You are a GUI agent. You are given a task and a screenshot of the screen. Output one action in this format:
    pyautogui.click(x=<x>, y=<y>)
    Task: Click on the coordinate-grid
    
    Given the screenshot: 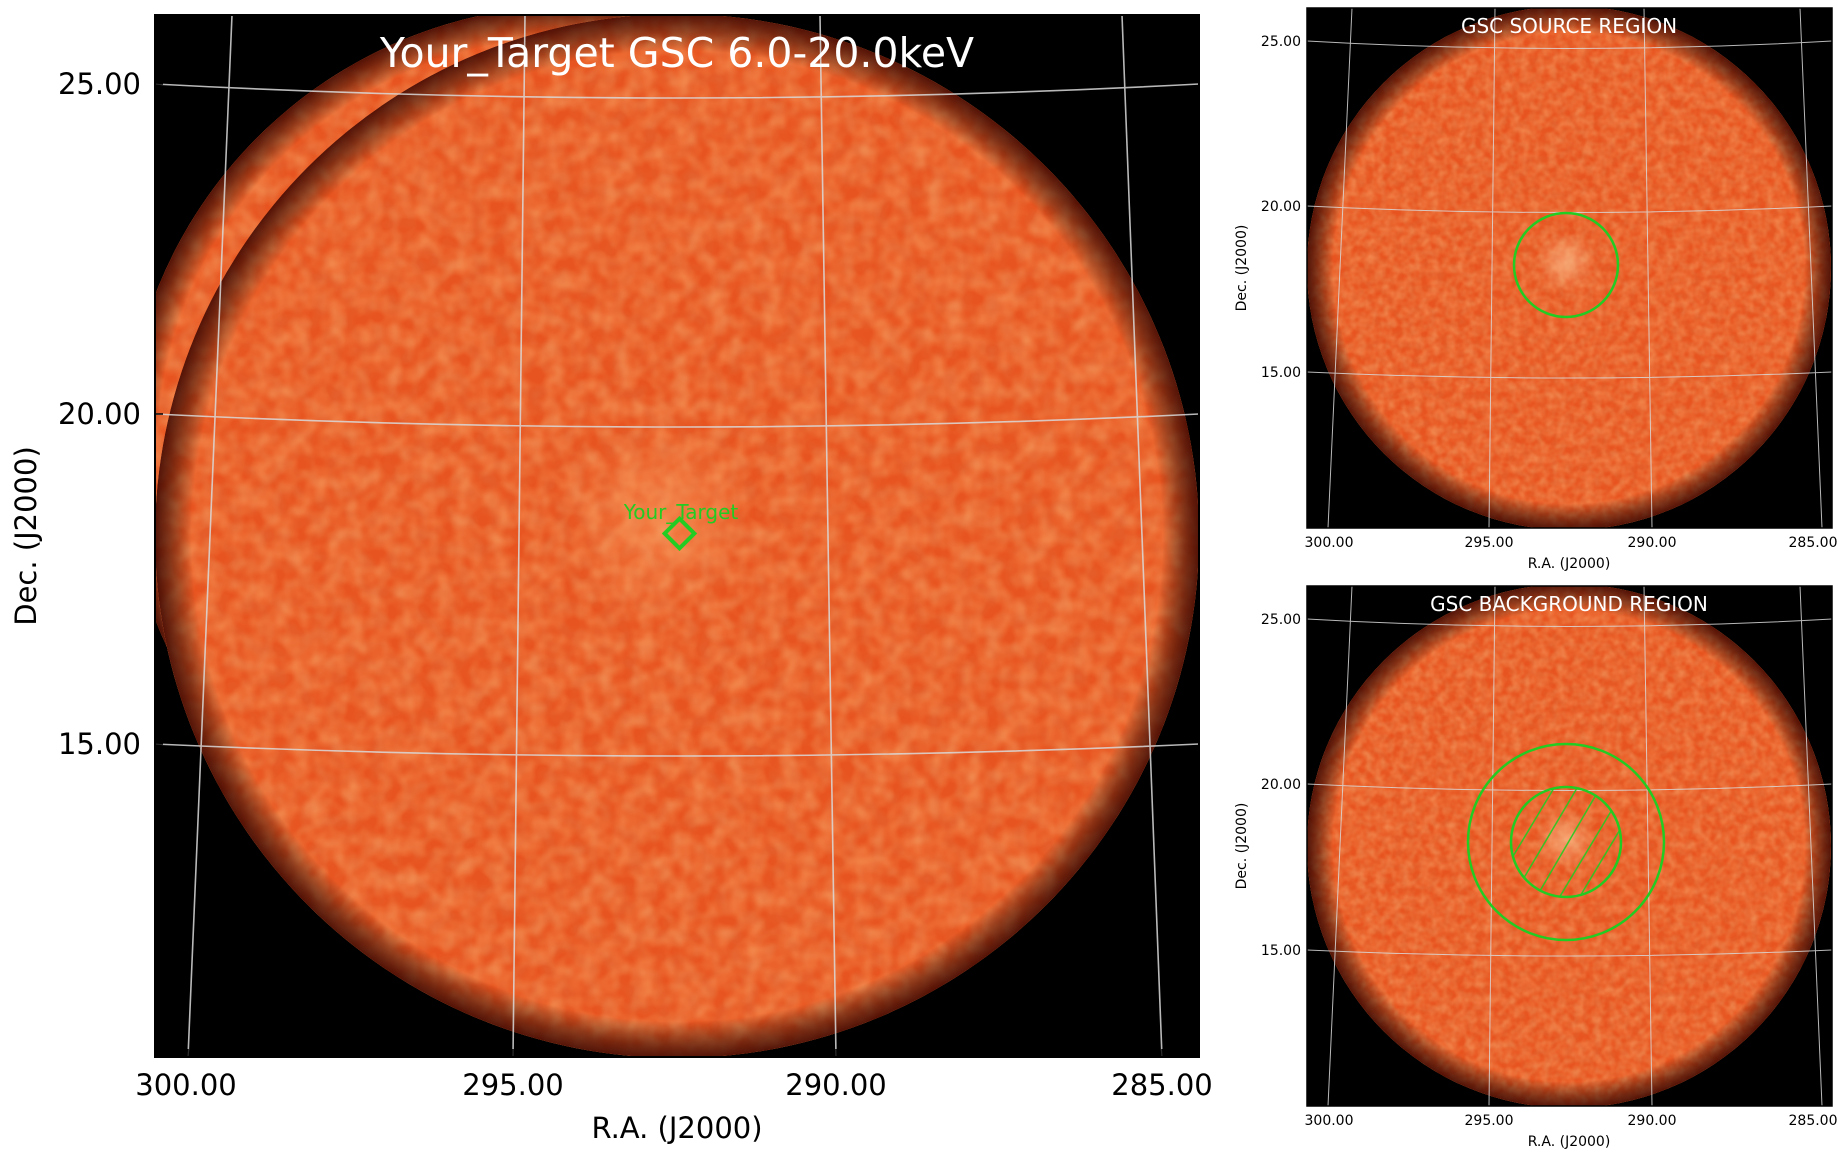 What is the action you would take?
    pyautogui.click(x=1569, y=846)
    